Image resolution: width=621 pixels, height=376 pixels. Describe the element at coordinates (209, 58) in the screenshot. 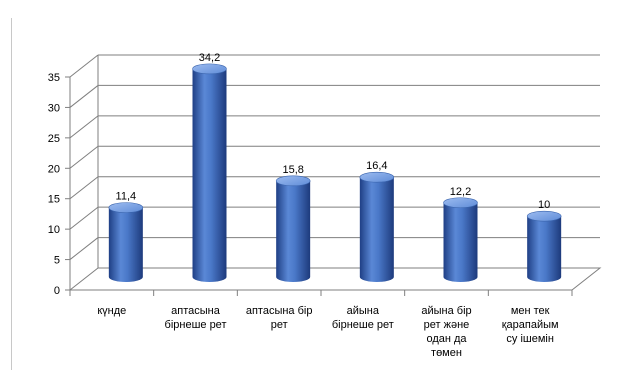

I see `data-label: 34,2` at that location.